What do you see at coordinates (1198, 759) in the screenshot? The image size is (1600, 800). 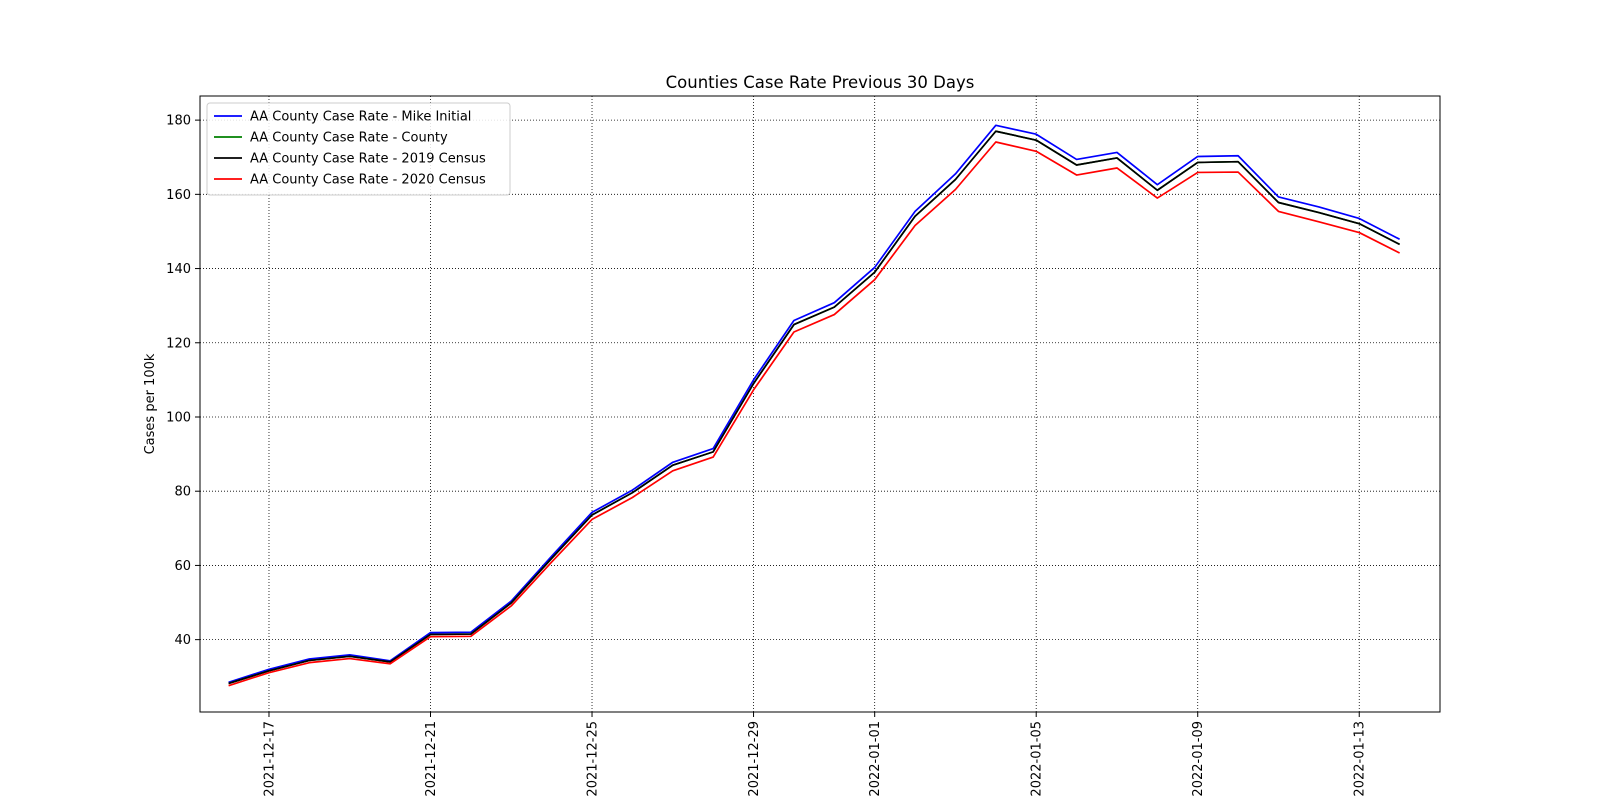 I see `x-tick-label: 2022-01-09` at bounding box center [1198, 759].